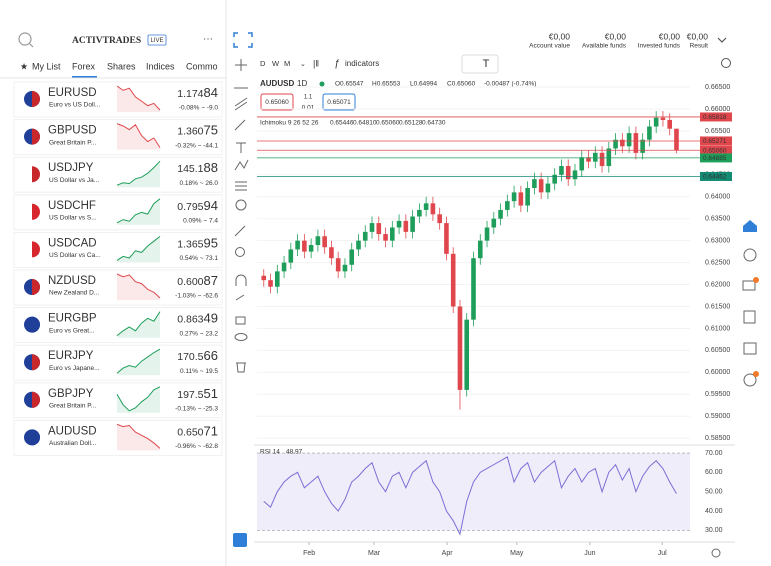 The height and width of the screenshot is (566, 771). I want to click on sell-price: 0.65060, so click(277, 102).